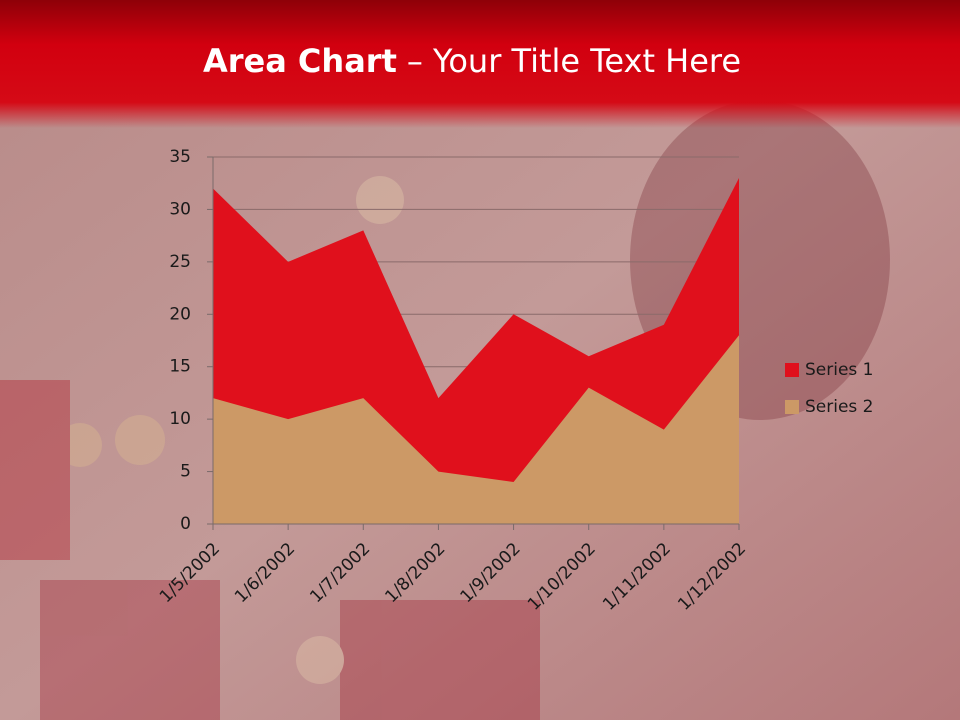  Describe the element at coordinates (180, 209) in the screenshot. I see `y-tick-label: 30` at that location.